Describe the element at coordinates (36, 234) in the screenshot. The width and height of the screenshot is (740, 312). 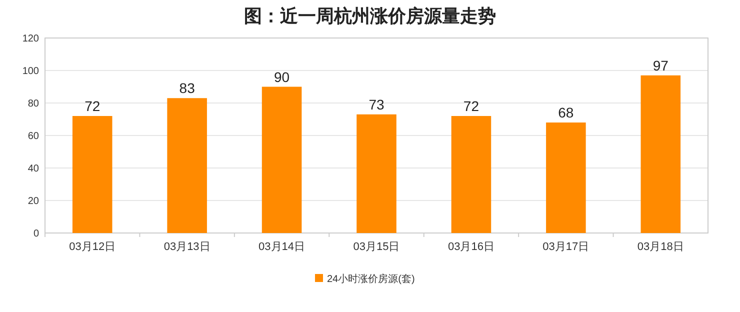
I see `y-tick-label: 0` at that location.